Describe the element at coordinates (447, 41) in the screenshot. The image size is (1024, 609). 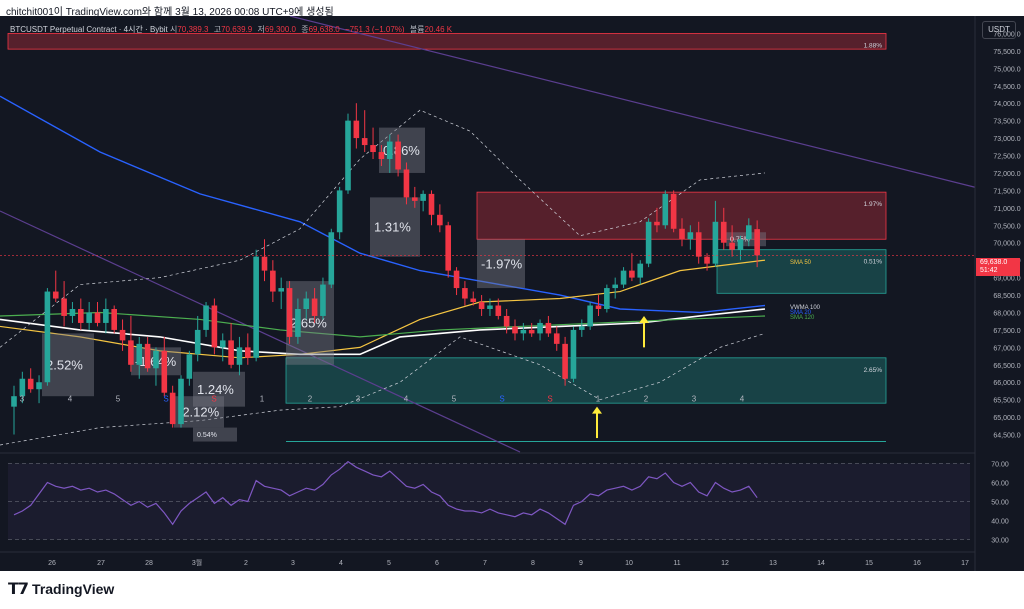
I see `zone-top-red` at that location.